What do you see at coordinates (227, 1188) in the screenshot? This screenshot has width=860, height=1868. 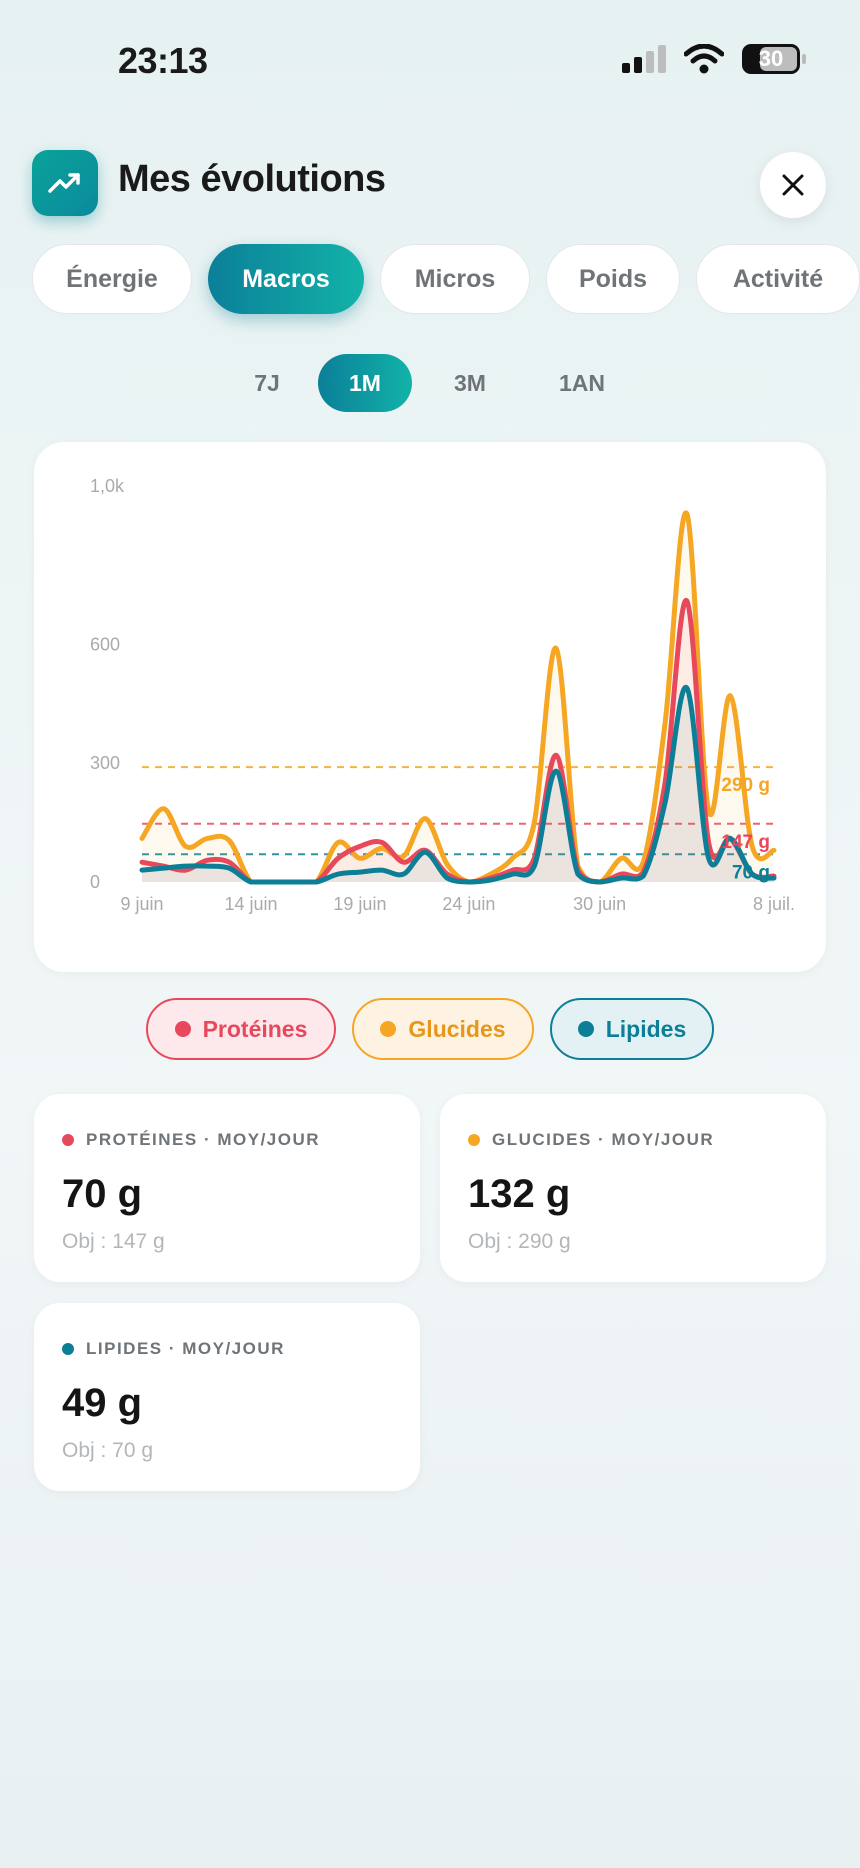 I see `stat-card-proteines: PROTÉINES · MOY/JOUR 70 g Obj : 147 g` at bounding box center [227, 1188].